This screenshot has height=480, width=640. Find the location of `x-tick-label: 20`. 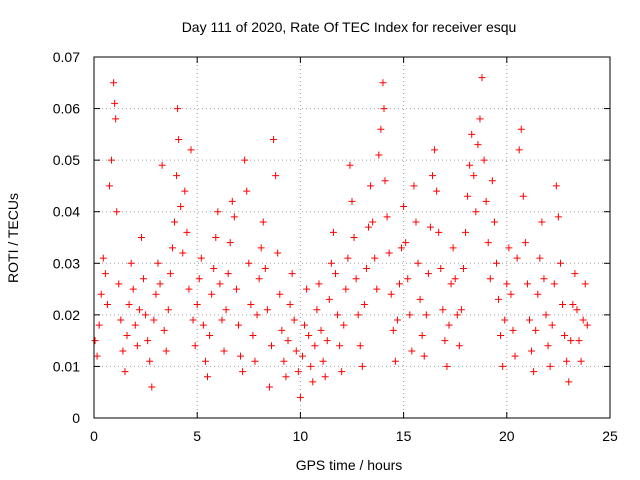

x-tick-label: 20 is located at coordinates (507, 436).